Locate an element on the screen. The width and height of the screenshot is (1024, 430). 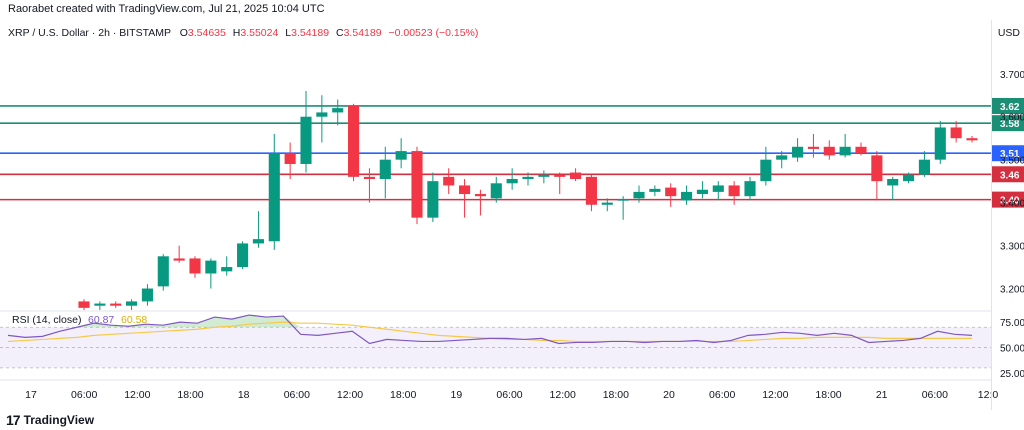
time-tick-label: 21 is located at coordinates (882, 395).